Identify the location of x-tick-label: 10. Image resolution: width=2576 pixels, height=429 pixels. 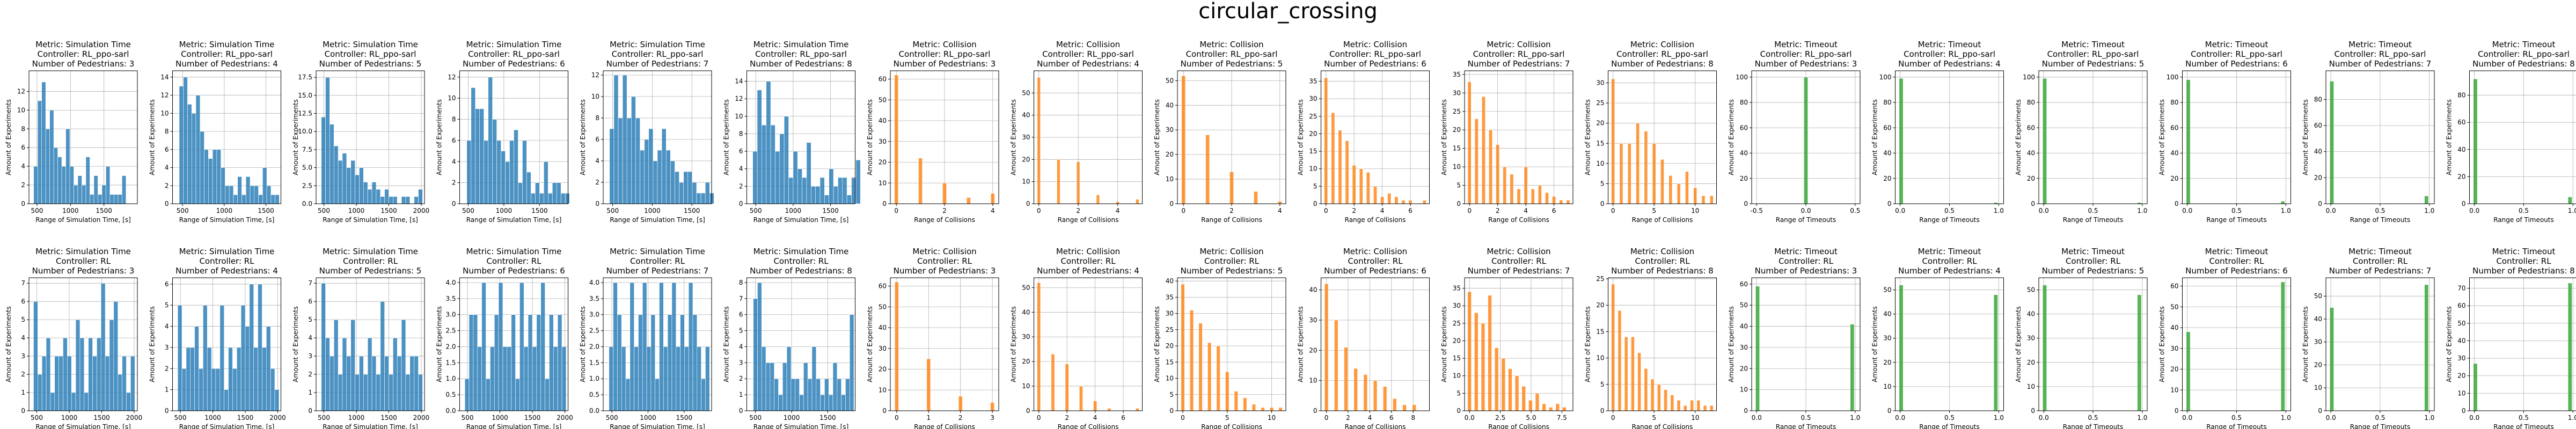
(1695, 417).